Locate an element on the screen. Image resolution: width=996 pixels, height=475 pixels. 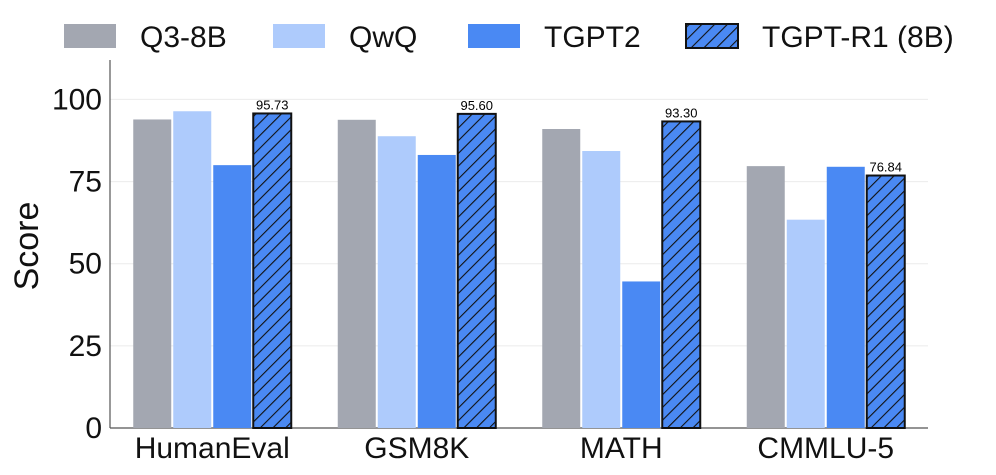
bar-q3-8b-gsm8k is located at coordinates (356, 274).